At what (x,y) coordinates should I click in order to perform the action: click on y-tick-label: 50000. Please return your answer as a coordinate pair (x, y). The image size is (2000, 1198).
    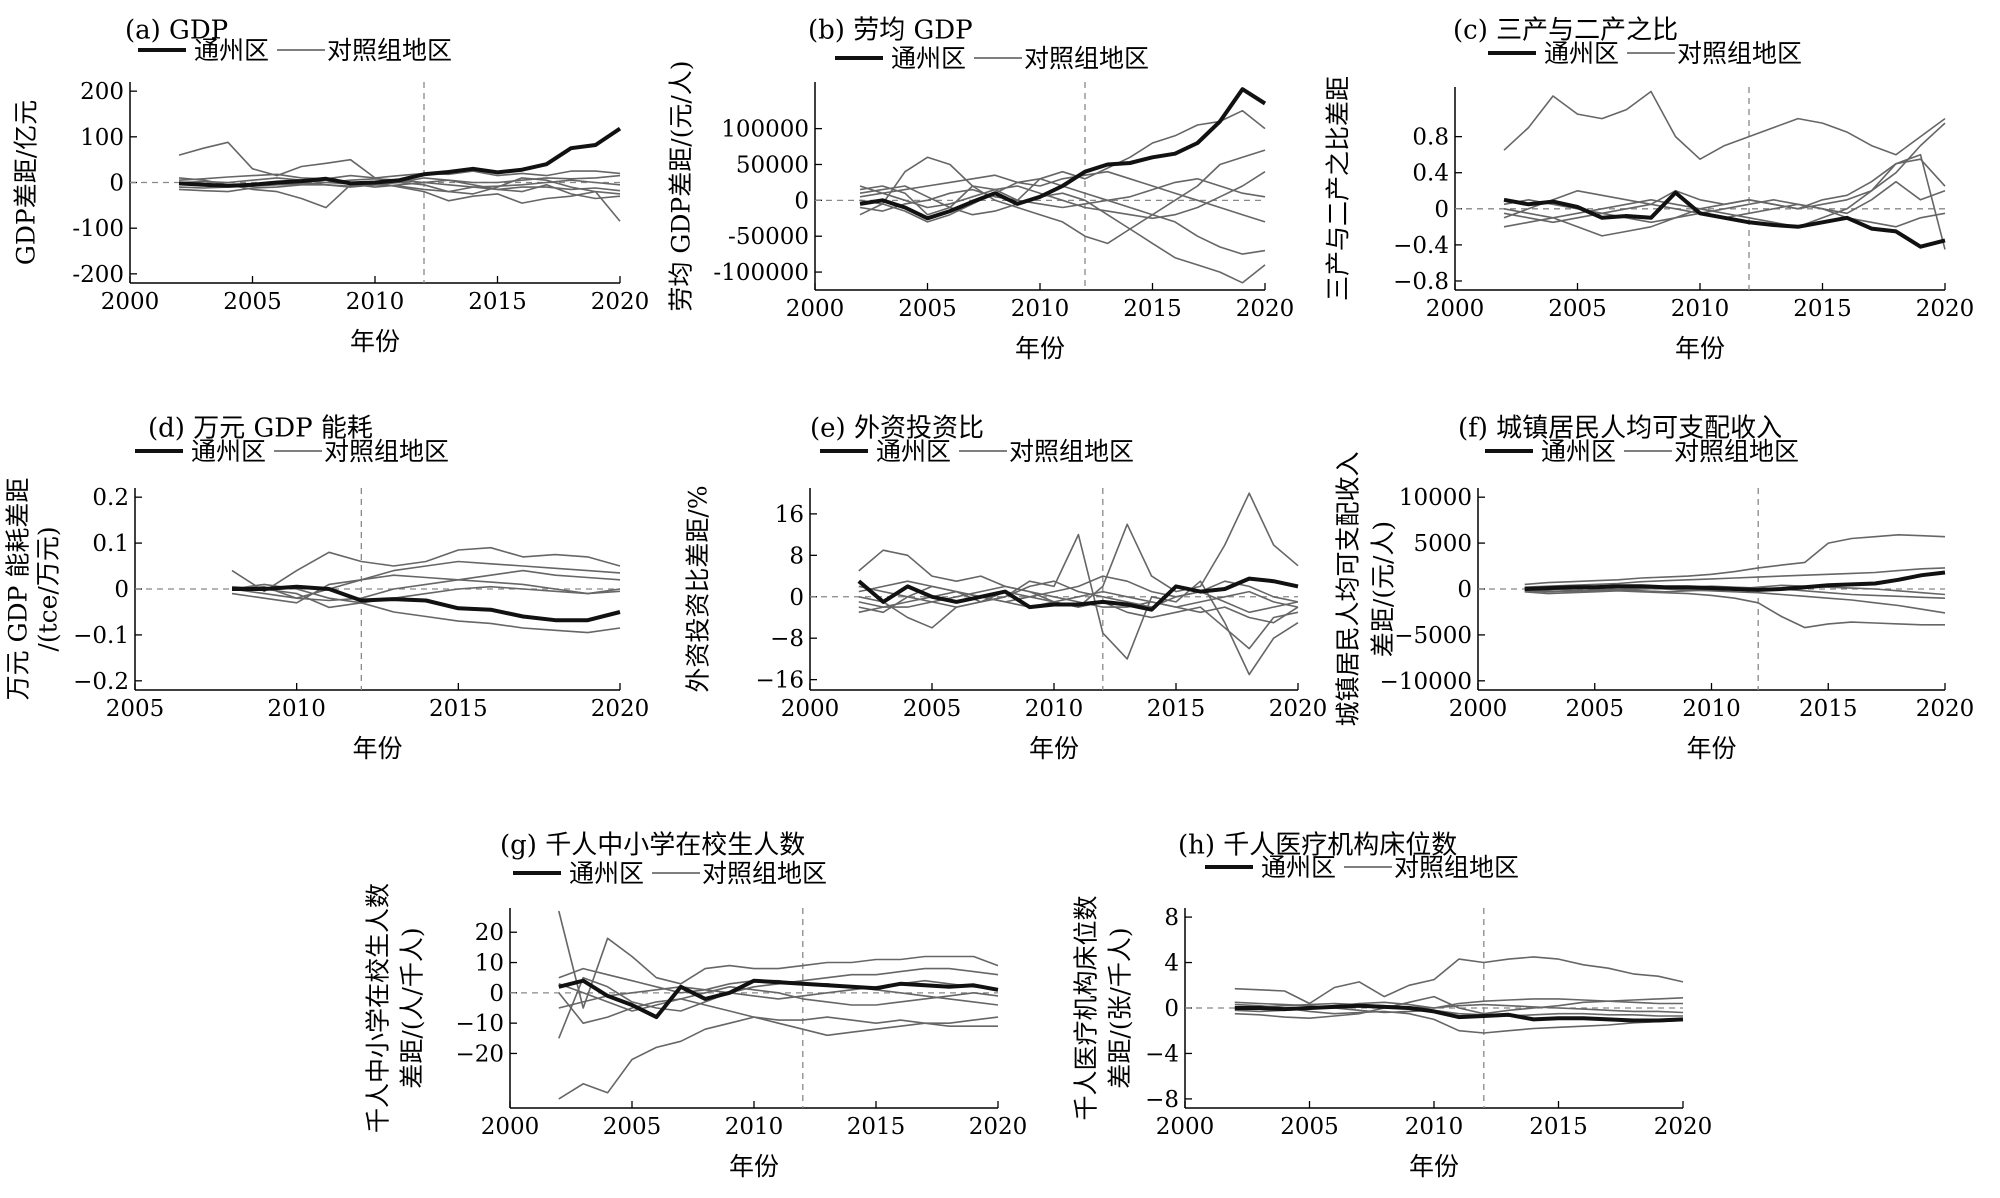
    Looking at the image, I should click on (772, 165).